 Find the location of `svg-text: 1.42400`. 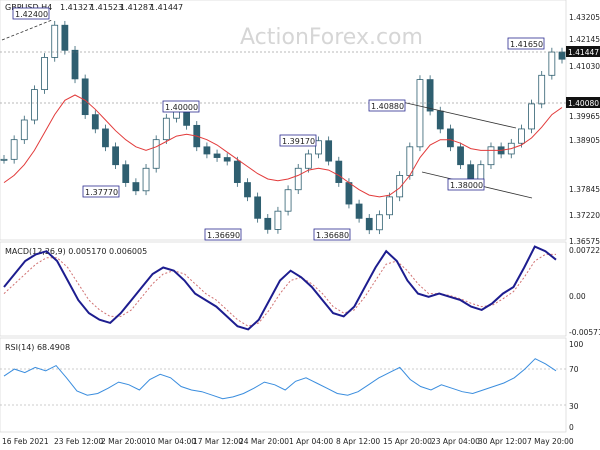

svg-text: 1.42400 is located at coordinates (31, 14).